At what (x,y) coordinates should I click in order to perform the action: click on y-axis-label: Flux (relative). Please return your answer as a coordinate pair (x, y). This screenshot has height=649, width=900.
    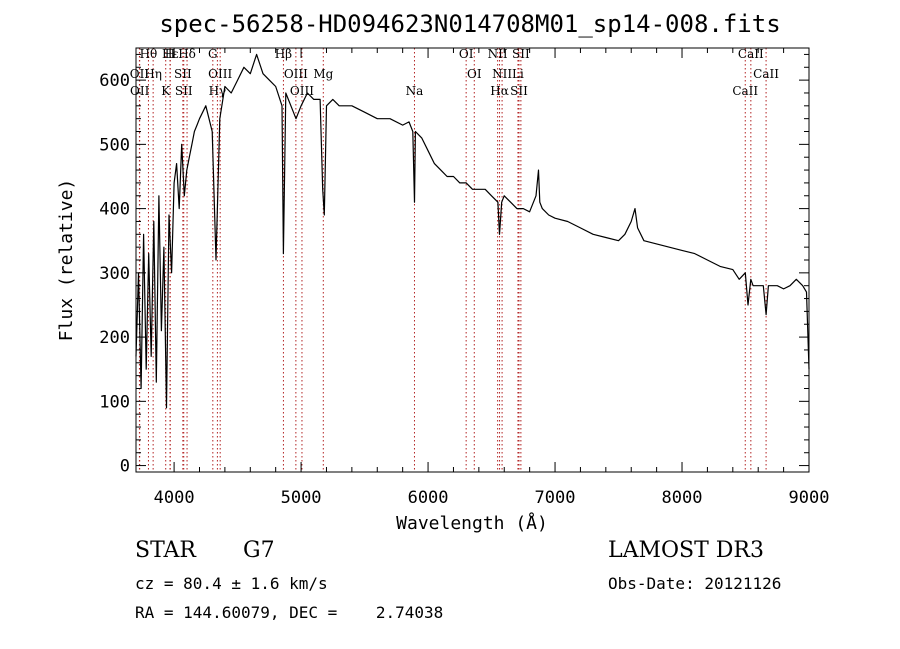
    Looking at the image, I should click on (66, 260).